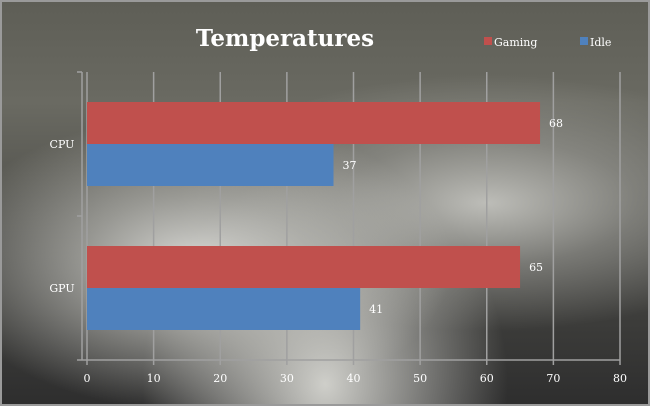 This screenshot has height=408, width=650. What do you see at coordinates (62, 144) in the screenshot?
I see `category-label: CPU` at bounding box center [62, 144].